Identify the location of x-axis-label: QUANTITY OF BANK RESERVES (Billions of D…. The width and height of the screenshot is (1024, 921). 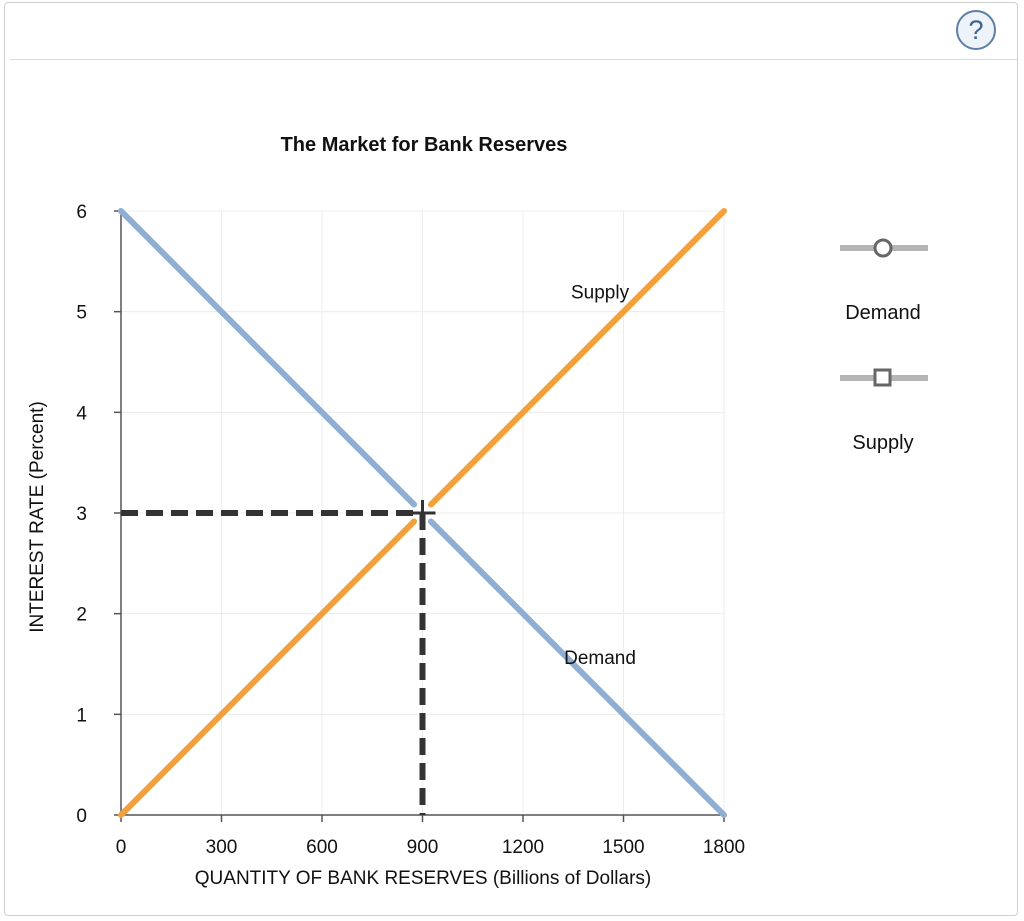
(423, 878).